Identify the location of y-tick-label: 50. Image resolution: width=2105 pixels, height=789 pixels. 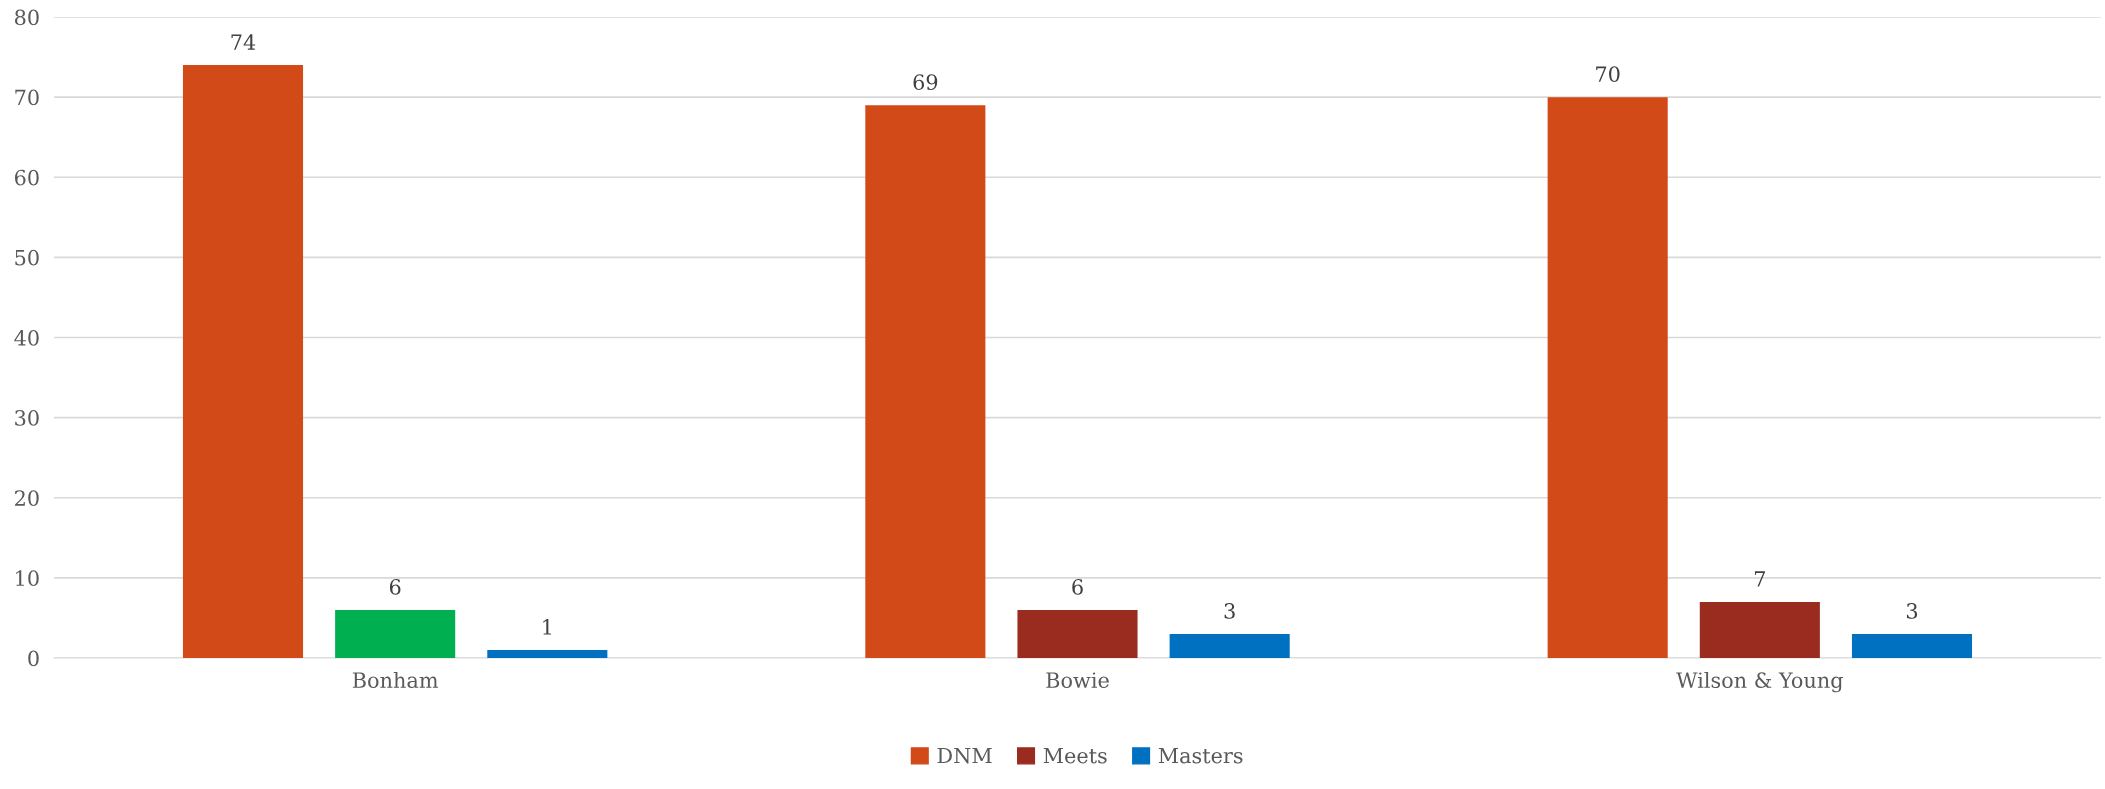
(27, 257).